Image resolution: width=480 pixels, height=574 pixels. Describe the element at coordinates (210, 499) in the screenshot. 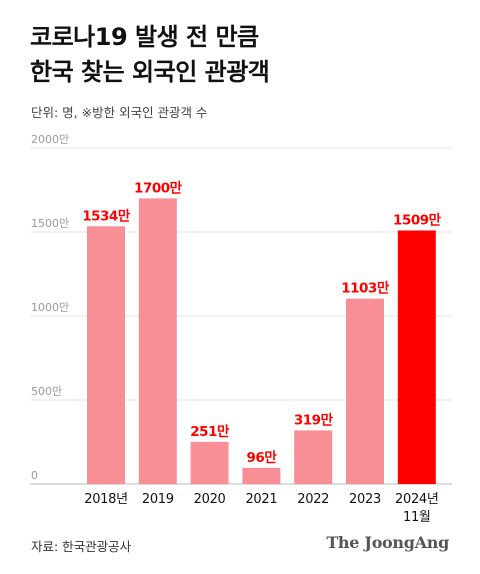

I see `x-tick-label: 2020` at that location.